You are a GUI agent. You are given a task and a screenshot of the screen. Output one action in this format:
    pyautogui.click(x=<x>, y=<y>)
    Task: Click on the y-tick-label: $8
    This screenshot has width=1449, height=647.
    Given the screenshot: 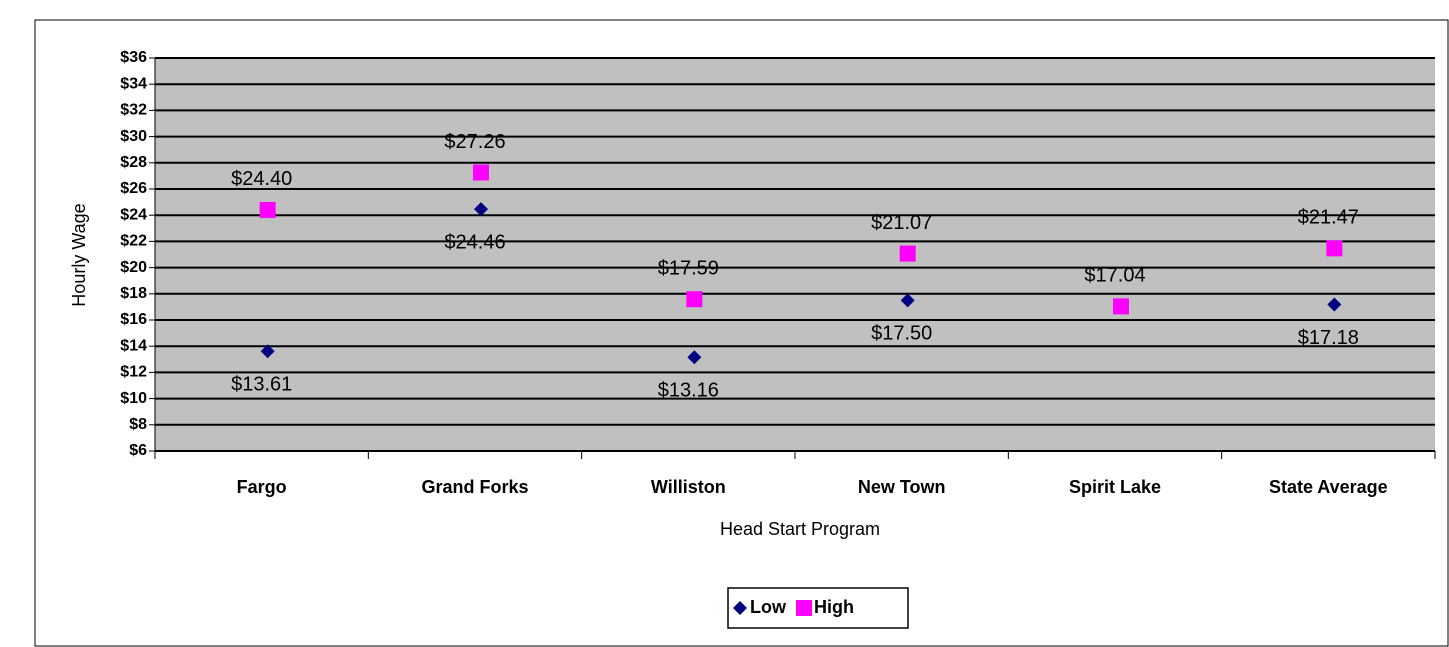 What is the action you would take?
    pyautogui.click(x=138, y=424)
    